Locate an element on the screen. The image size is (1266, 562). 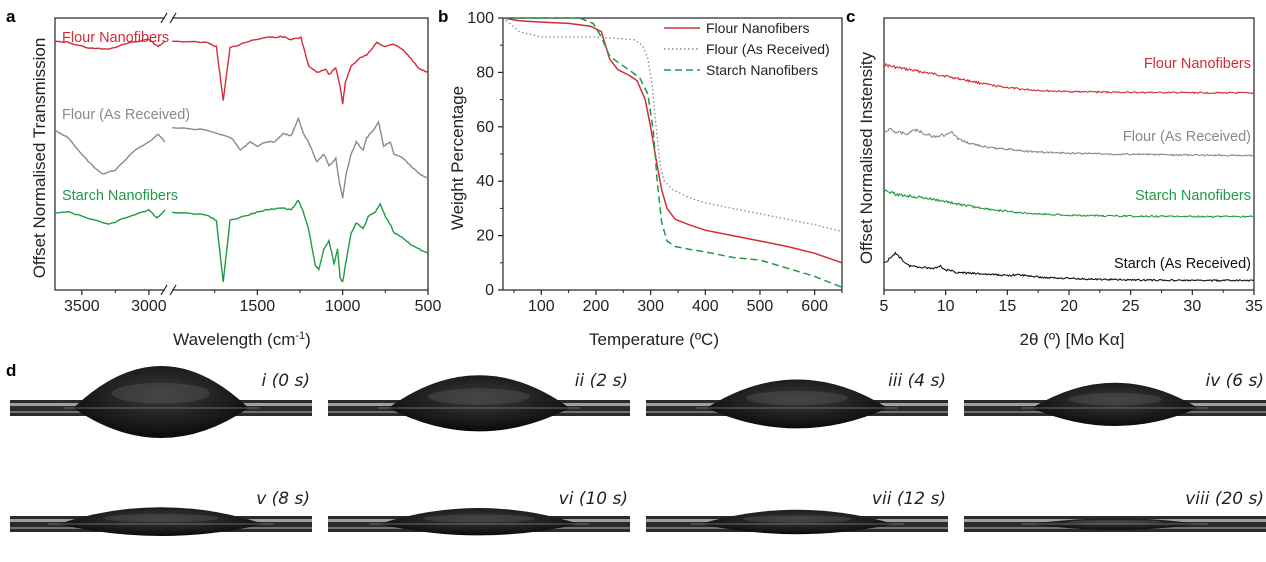
panel-a-x-tick-label: 1500 is located at coordinates (258, 306).